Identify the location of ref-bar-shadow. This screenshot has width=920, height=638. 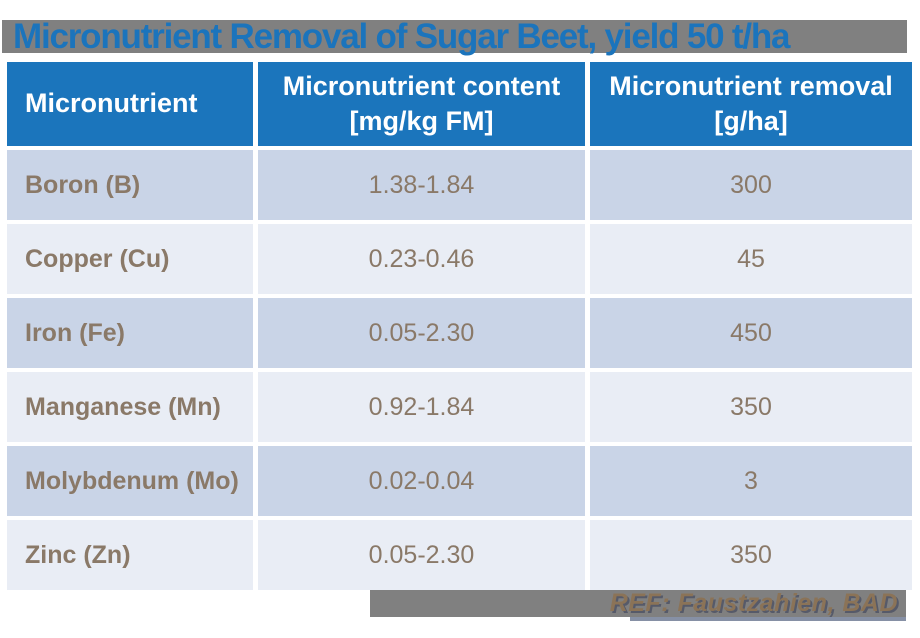
(768, 619).